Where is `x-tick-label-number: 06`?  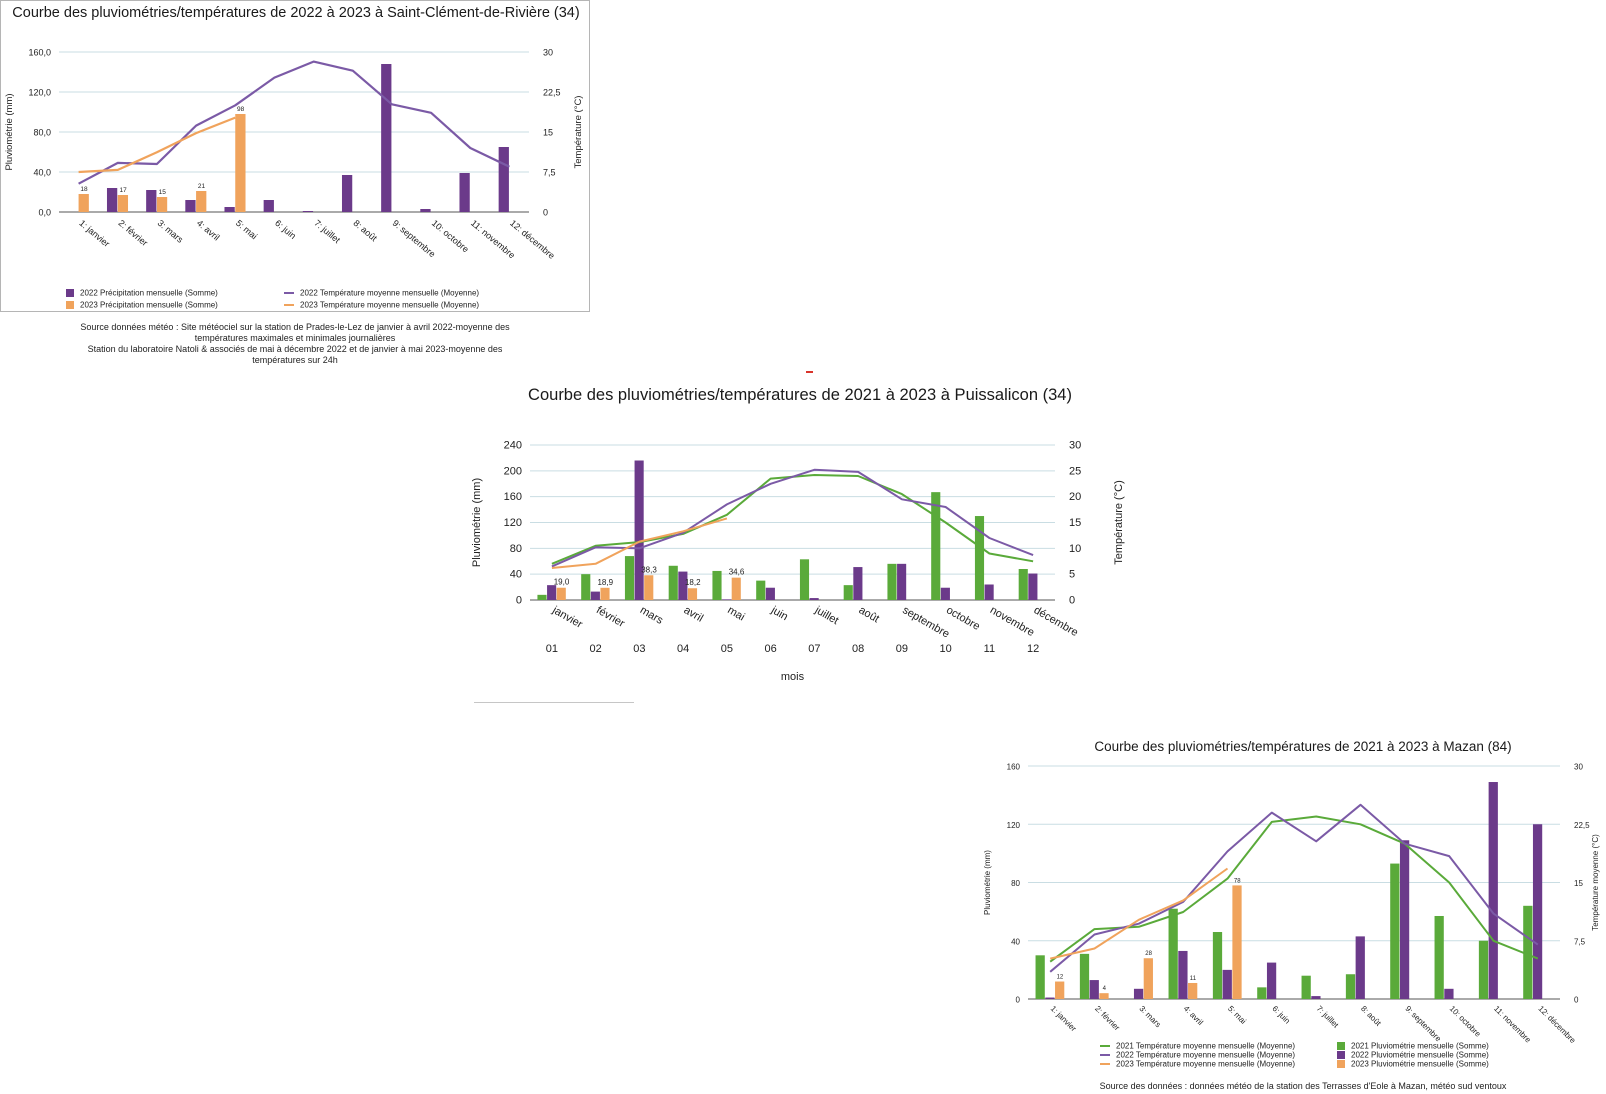
x-tick-label-number: 06 is located at coordinates (771, 649).